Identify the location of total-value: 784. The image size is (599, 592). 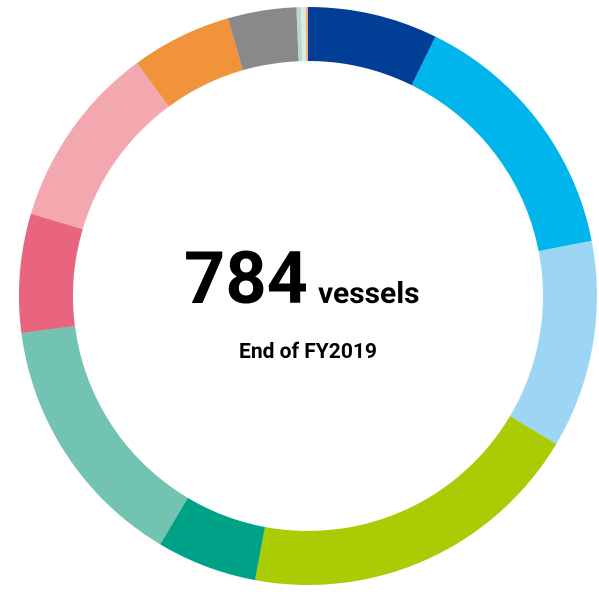
(246, 278).